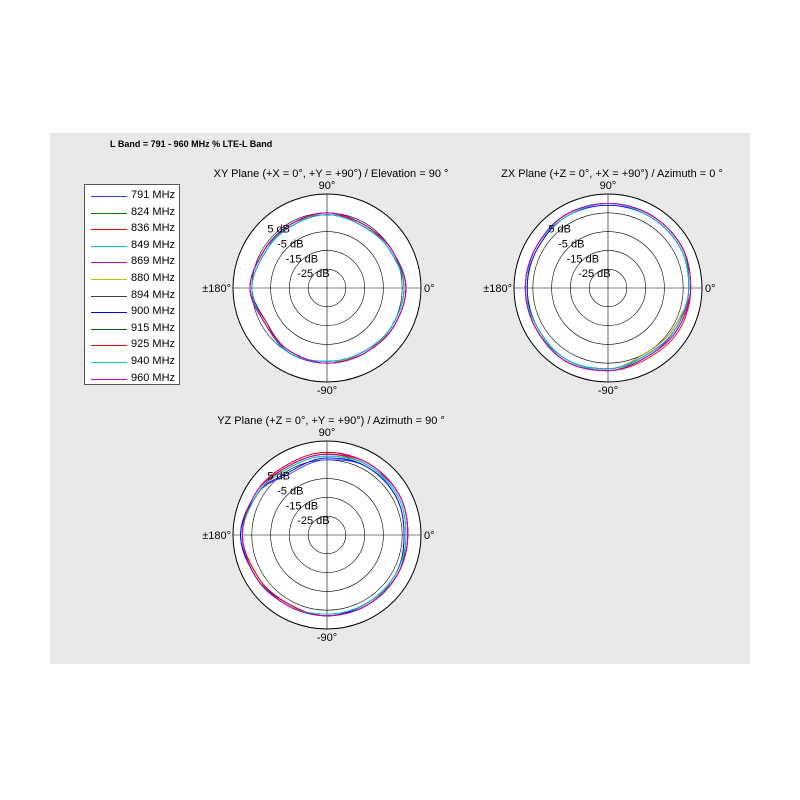 This screenshot has height=800, width=800. I want to click on legend-item: 791 MHz, so click(132, 196).